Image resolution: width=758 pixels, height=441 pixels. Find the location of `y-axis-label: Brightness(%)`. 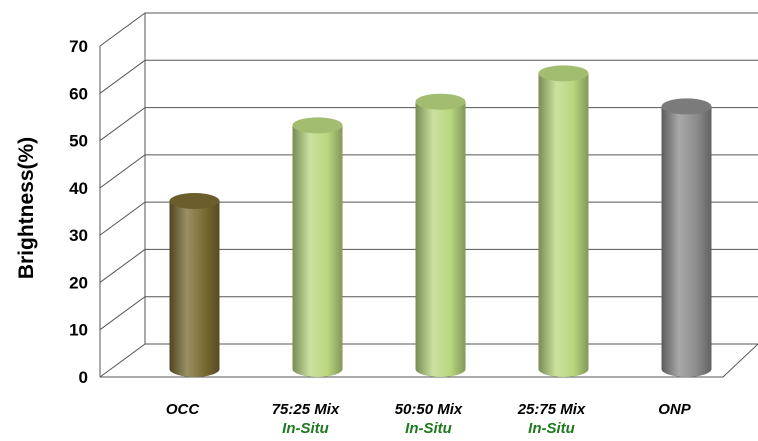

y-axis-label: Brightness(%) is located at coordinates (26, 208).